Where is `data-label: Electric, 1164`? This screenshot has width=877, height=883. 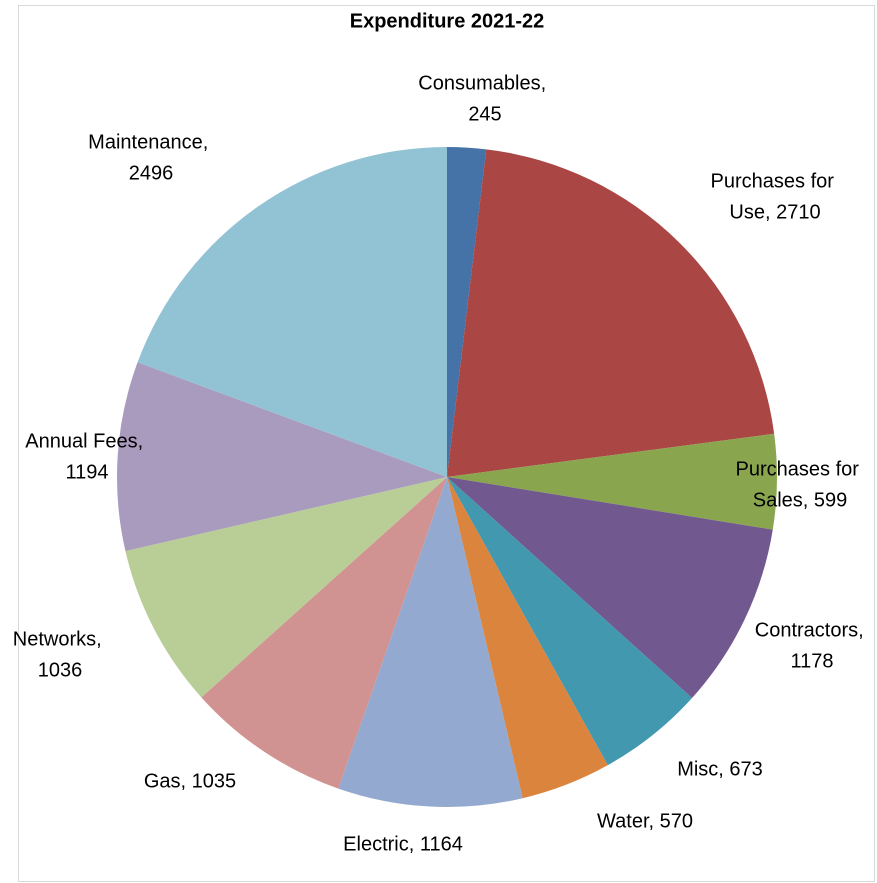 data-label: Electric, 1164 is located at coordinates (403, 844).